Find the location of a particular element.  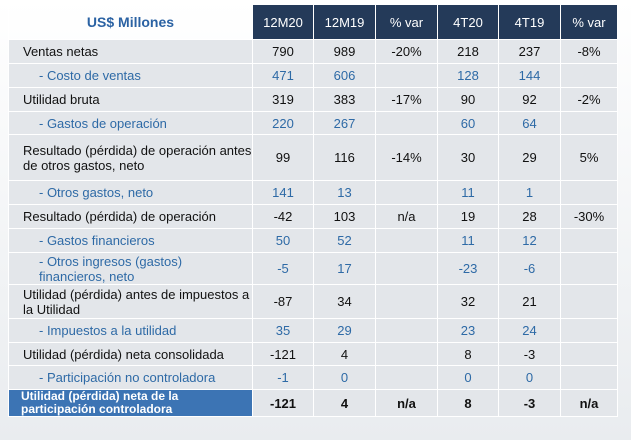

column-header: 4T20 is located at coordinates (468, 22).